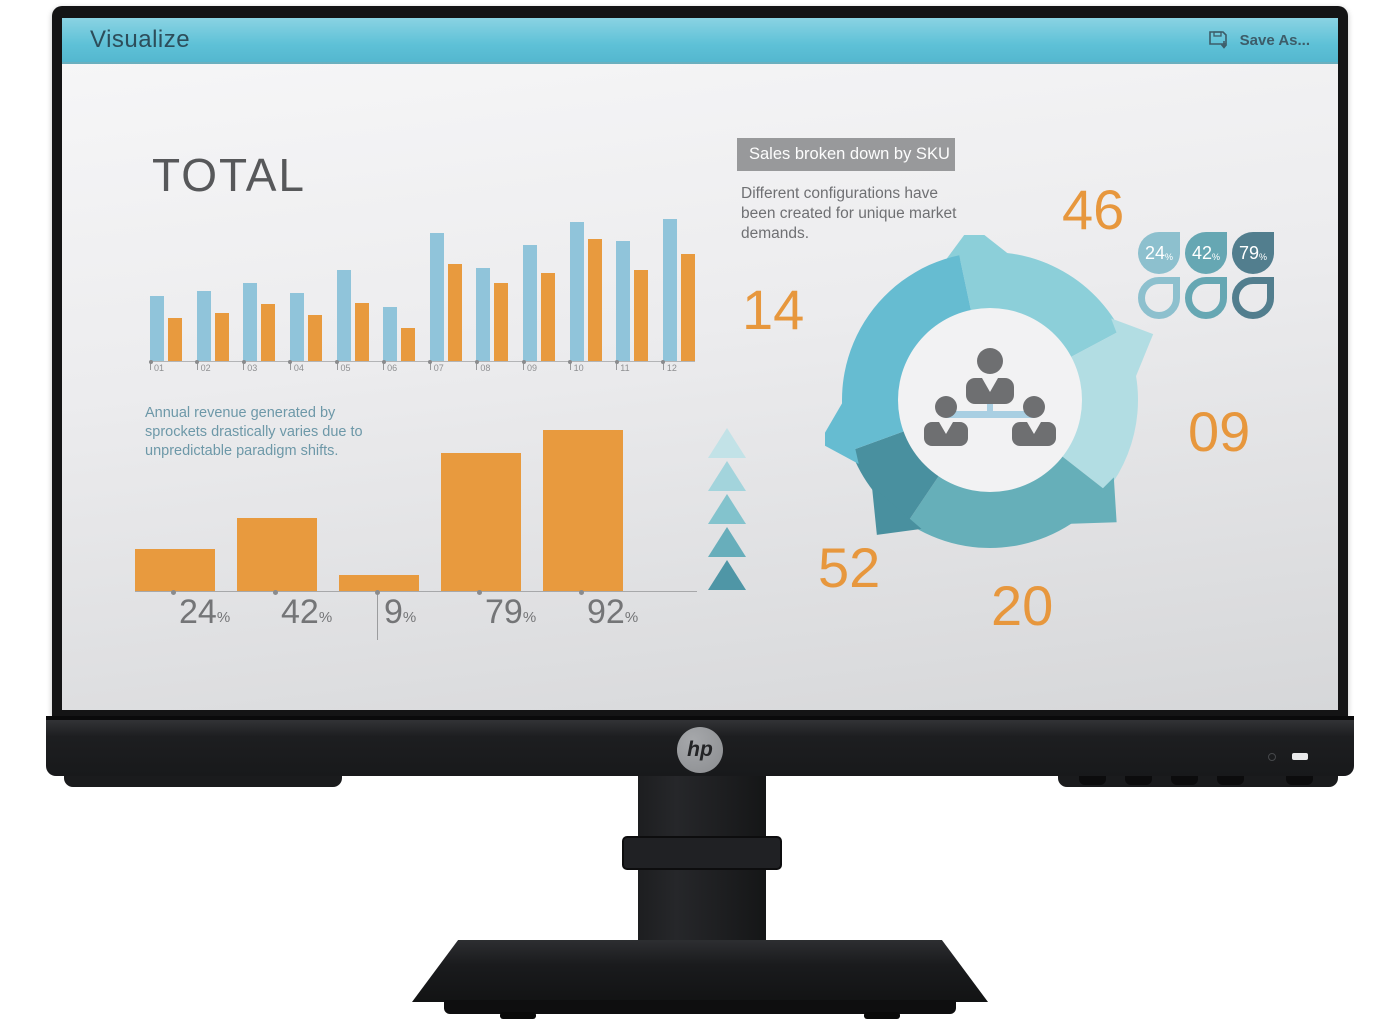 The width and height of the screenshot is (1400, 1022). I want to click on x-axis, so click(416, 591).